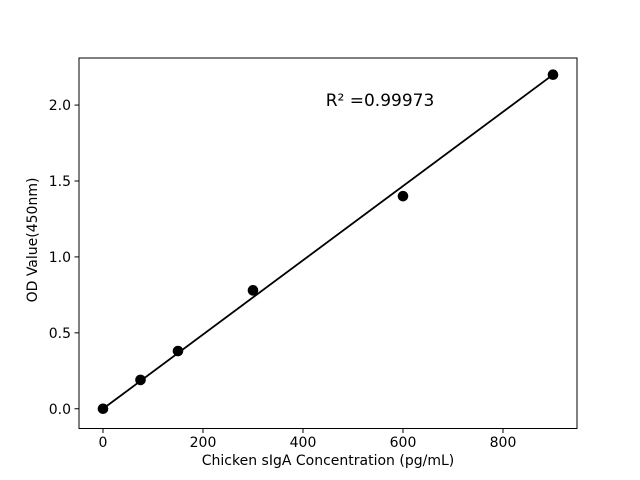  Describe the element at coordinates (60, 334) in the screenshot. I see `y-tick-label: 0.5` at that location.